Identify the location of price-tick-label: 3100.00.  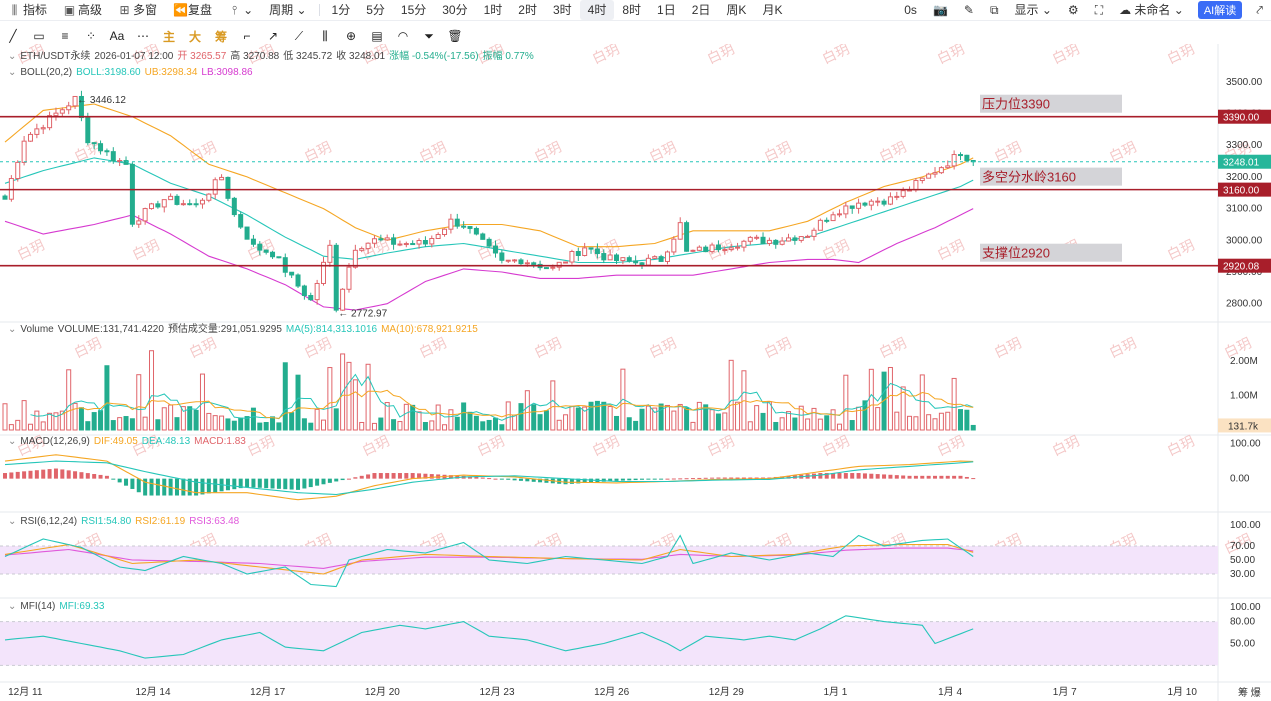
(1244, 209).